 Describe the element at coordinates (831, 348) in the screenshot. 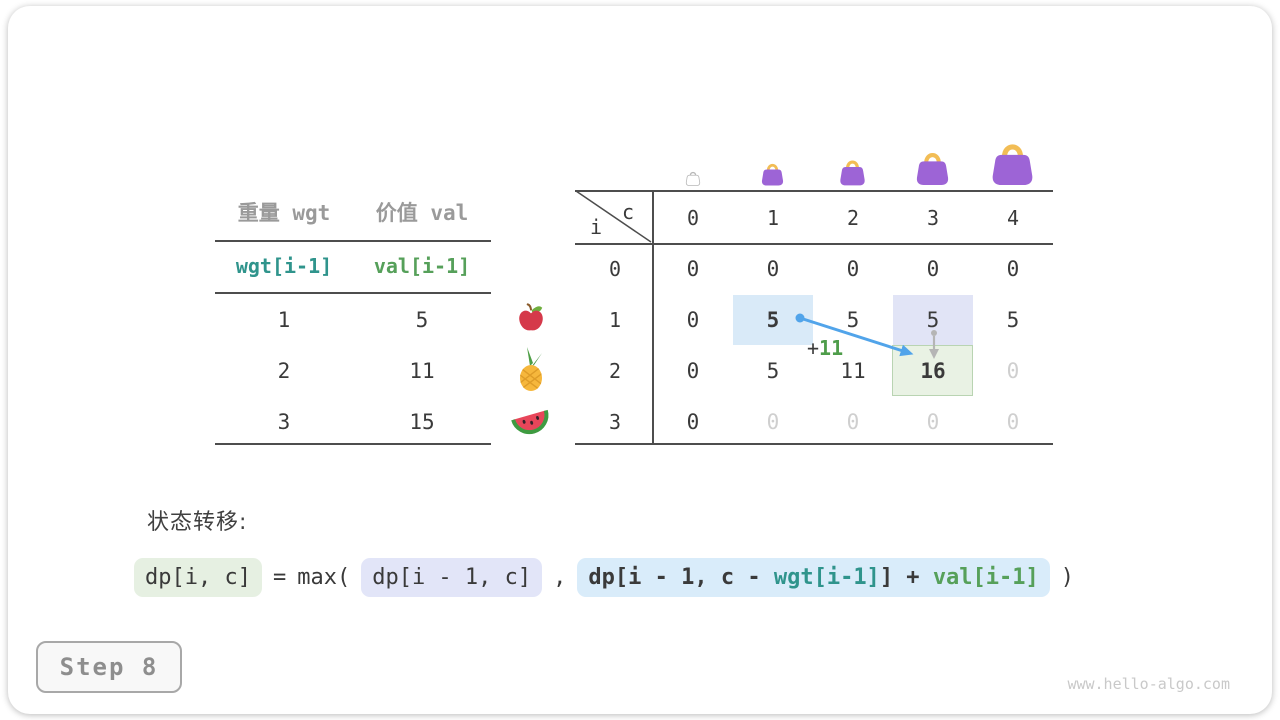

I see `added-value: 11` at that location.